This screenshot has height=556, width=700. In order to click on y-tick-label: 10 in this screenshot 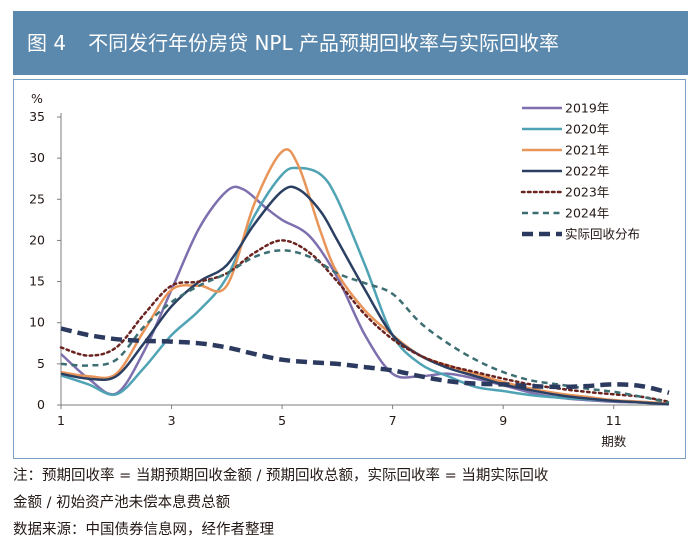, I will do `click(37, 322)`.